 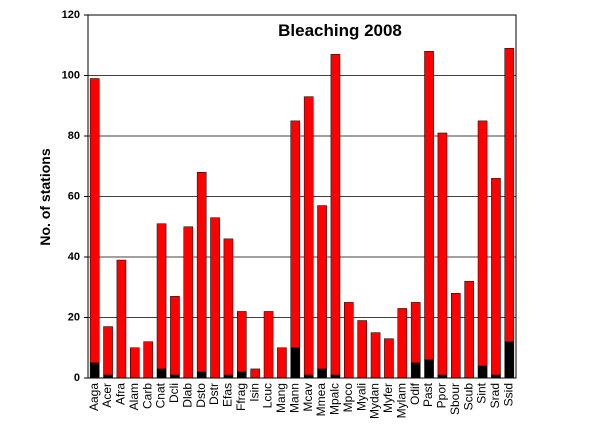 I want to click on x-tick-label: Mylam, so click(x=401, y=400).